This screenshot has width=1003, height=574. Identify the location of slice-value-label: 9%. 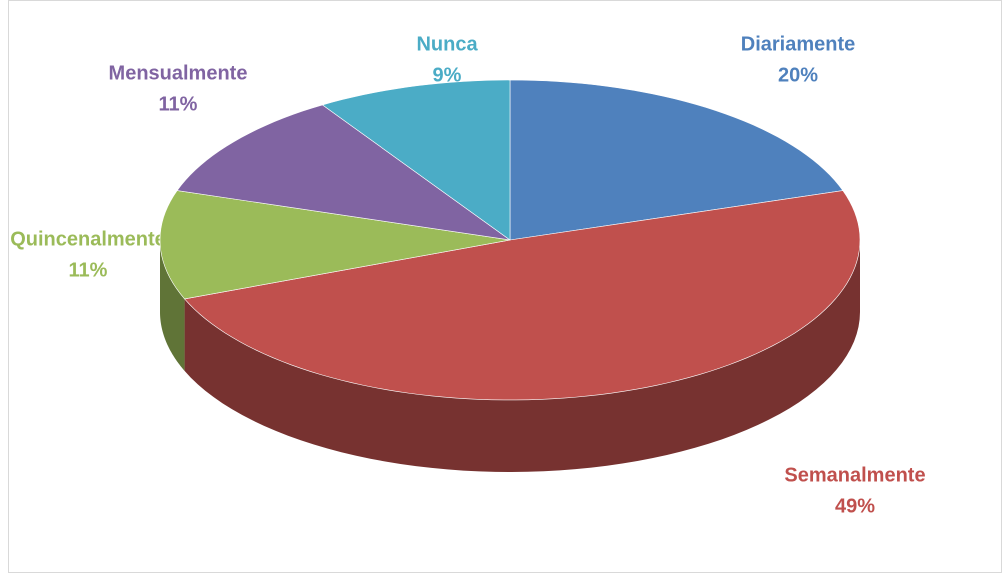
(447, 75).